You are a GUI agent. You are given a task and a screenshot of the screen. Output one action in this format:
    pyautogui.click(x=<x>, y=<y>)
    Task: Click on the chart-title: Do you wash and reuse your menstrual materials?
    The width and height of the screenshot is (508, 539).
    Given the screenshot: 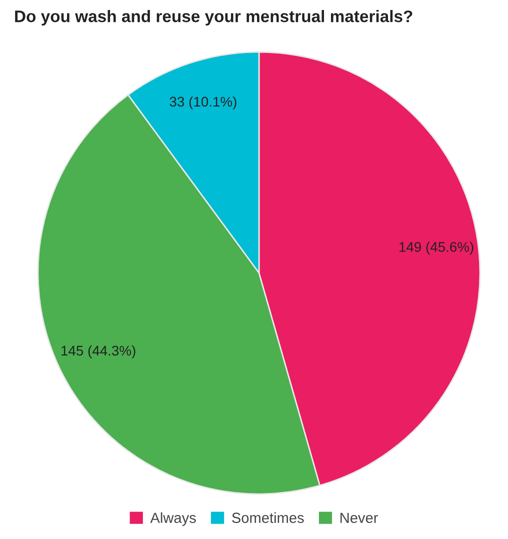 What is the action you would take?
    pyautogui.click(x=213, y=18)
    